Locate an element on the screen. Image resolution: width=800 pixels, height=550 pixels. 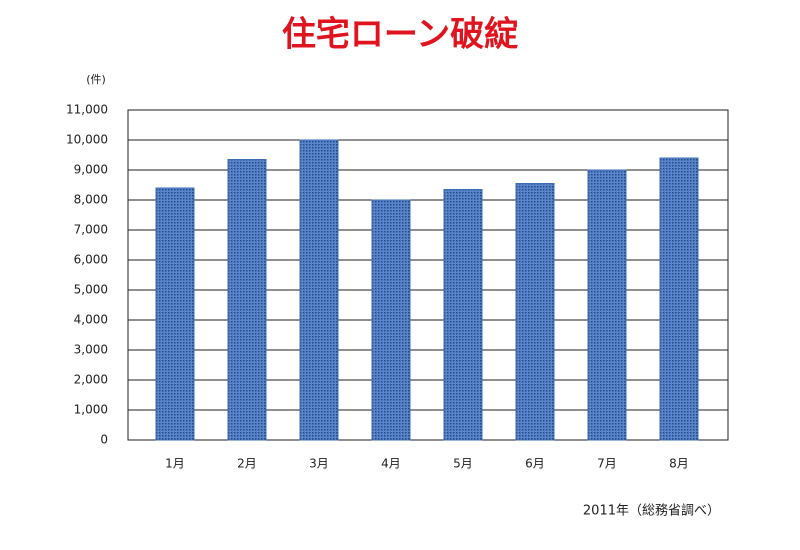
y-tick-label: 4,000 is located at coordinates (91, 320).